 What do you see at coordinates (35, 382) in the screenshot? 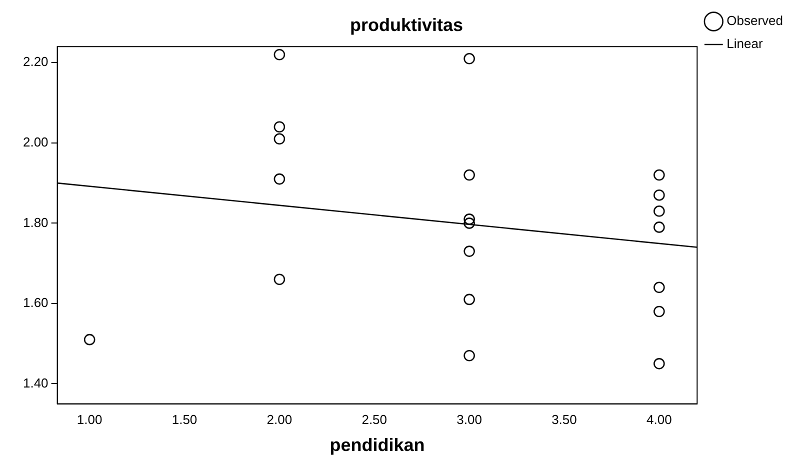
I see `y-tick-label: 1.40` at bounding box center [35, 382].